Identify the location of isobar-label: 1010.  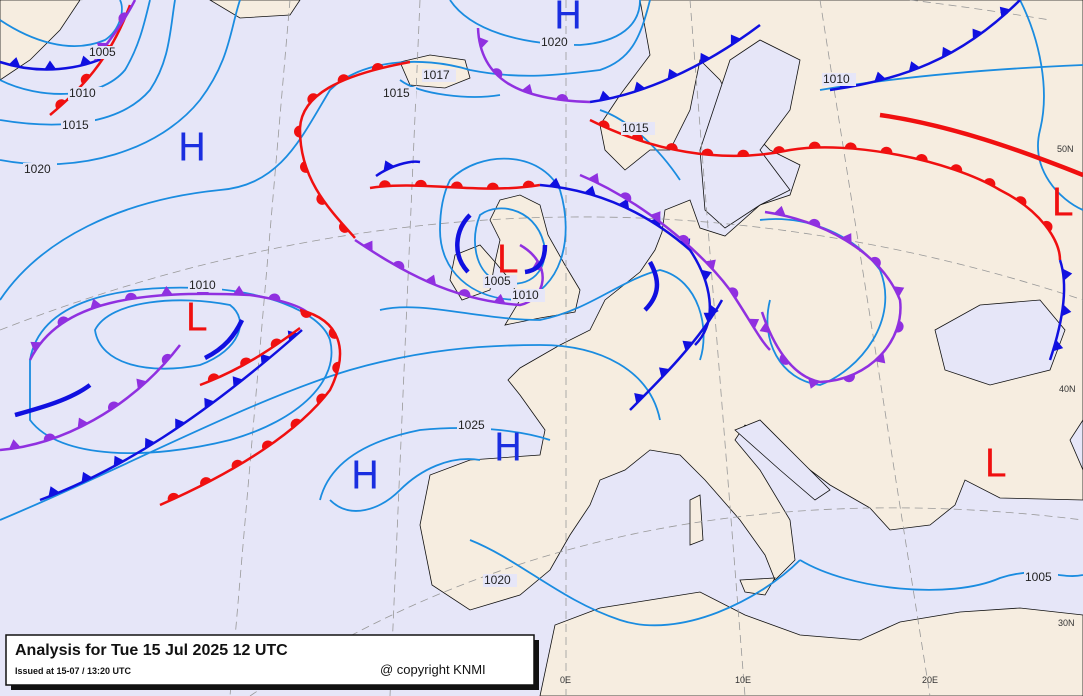
(836, 79).